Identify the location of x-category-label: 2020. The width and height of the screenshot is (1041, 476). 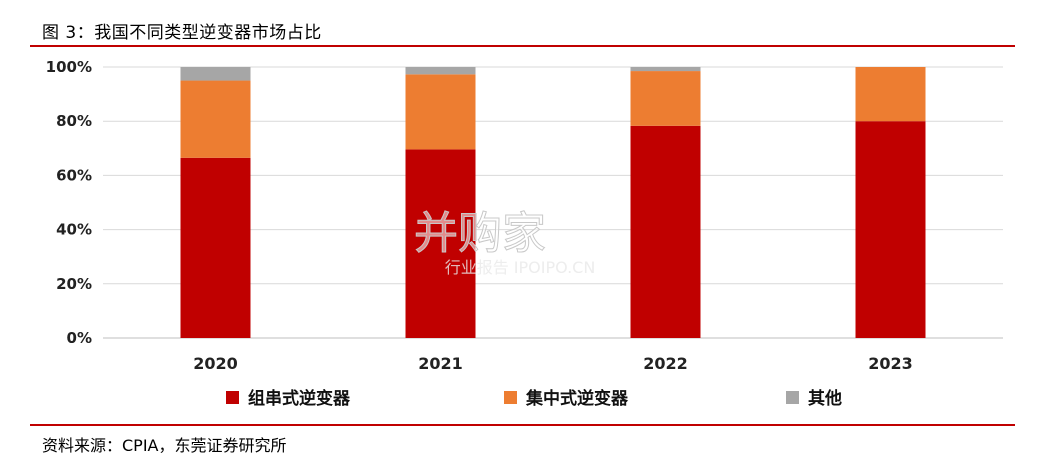
(215, 363).